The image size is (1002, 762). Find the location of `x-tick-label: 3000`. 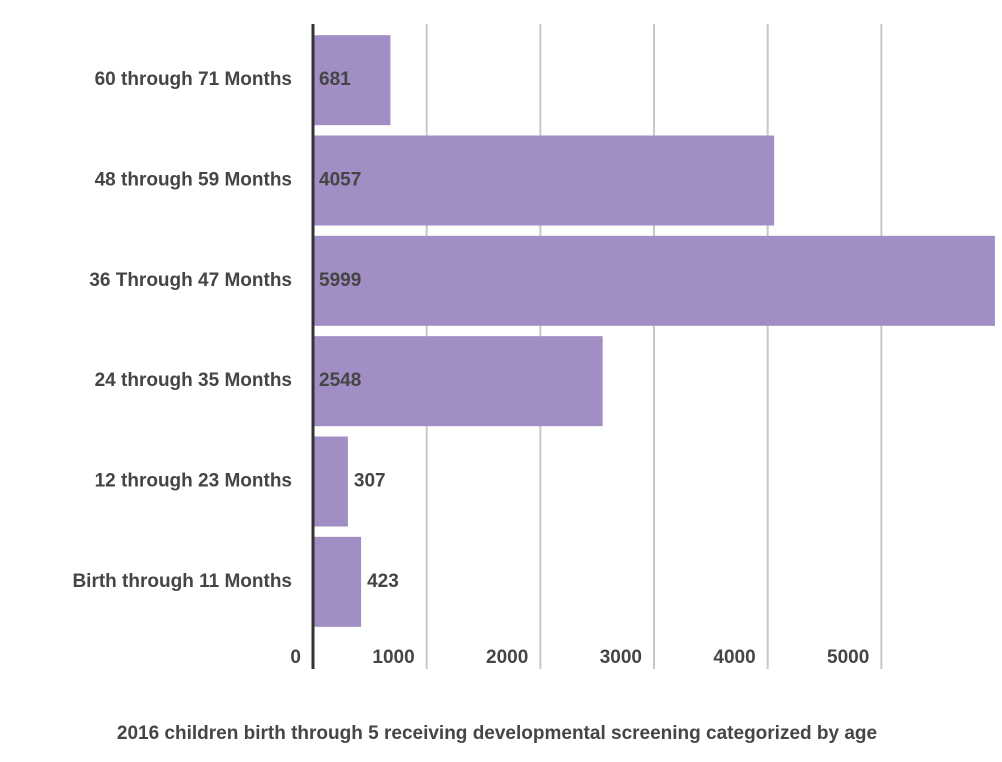

x-tick-label: 3000 is located at coordinates (621, 657).